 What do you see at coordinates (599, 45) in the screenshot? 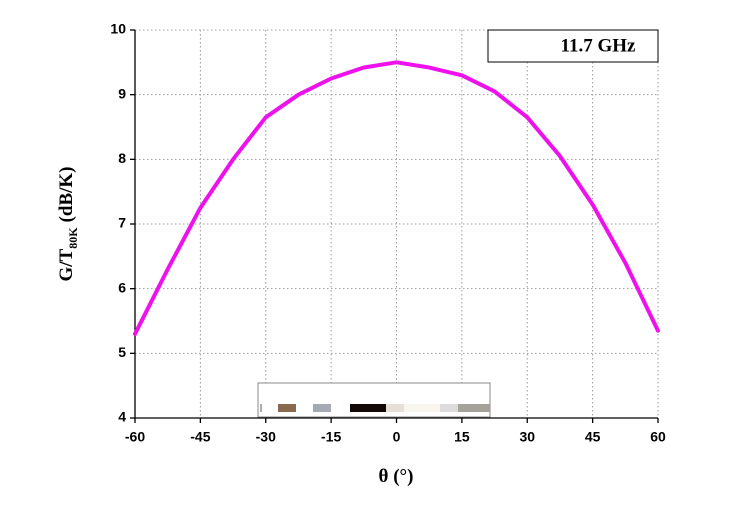
I see `annotation: 11.7 GHz` at bounding box center [599, 45].